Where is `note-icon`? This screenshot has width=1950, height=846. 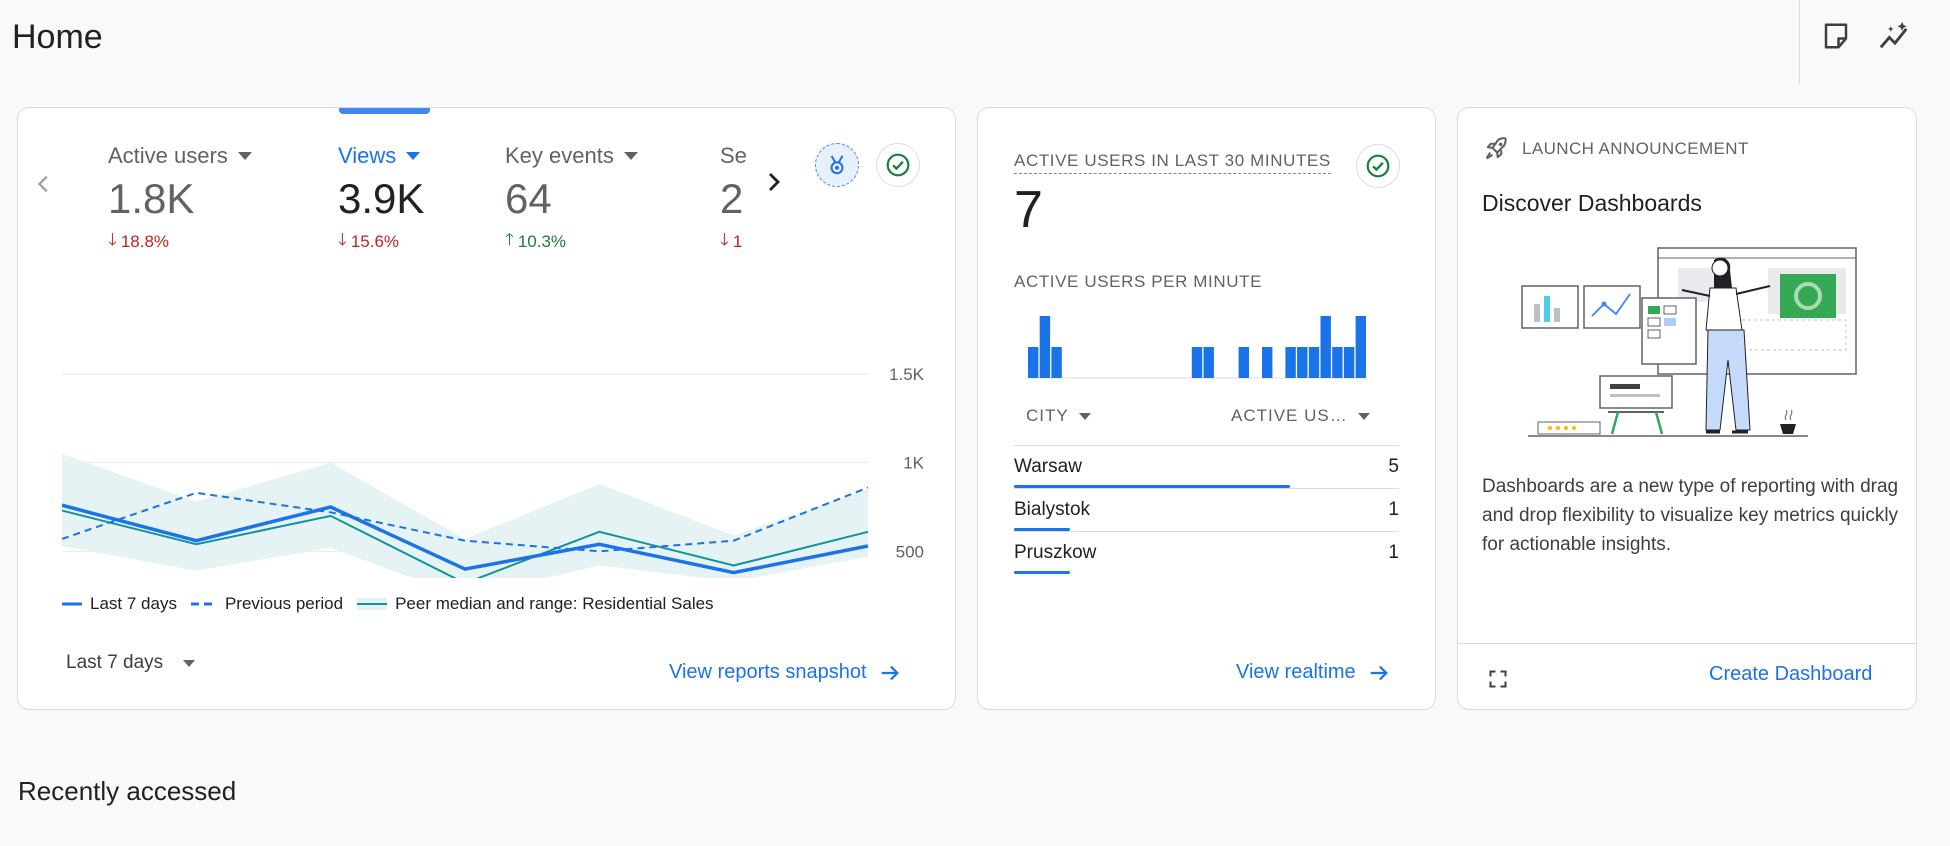
note-icon is located at coordinates (1836, 36).